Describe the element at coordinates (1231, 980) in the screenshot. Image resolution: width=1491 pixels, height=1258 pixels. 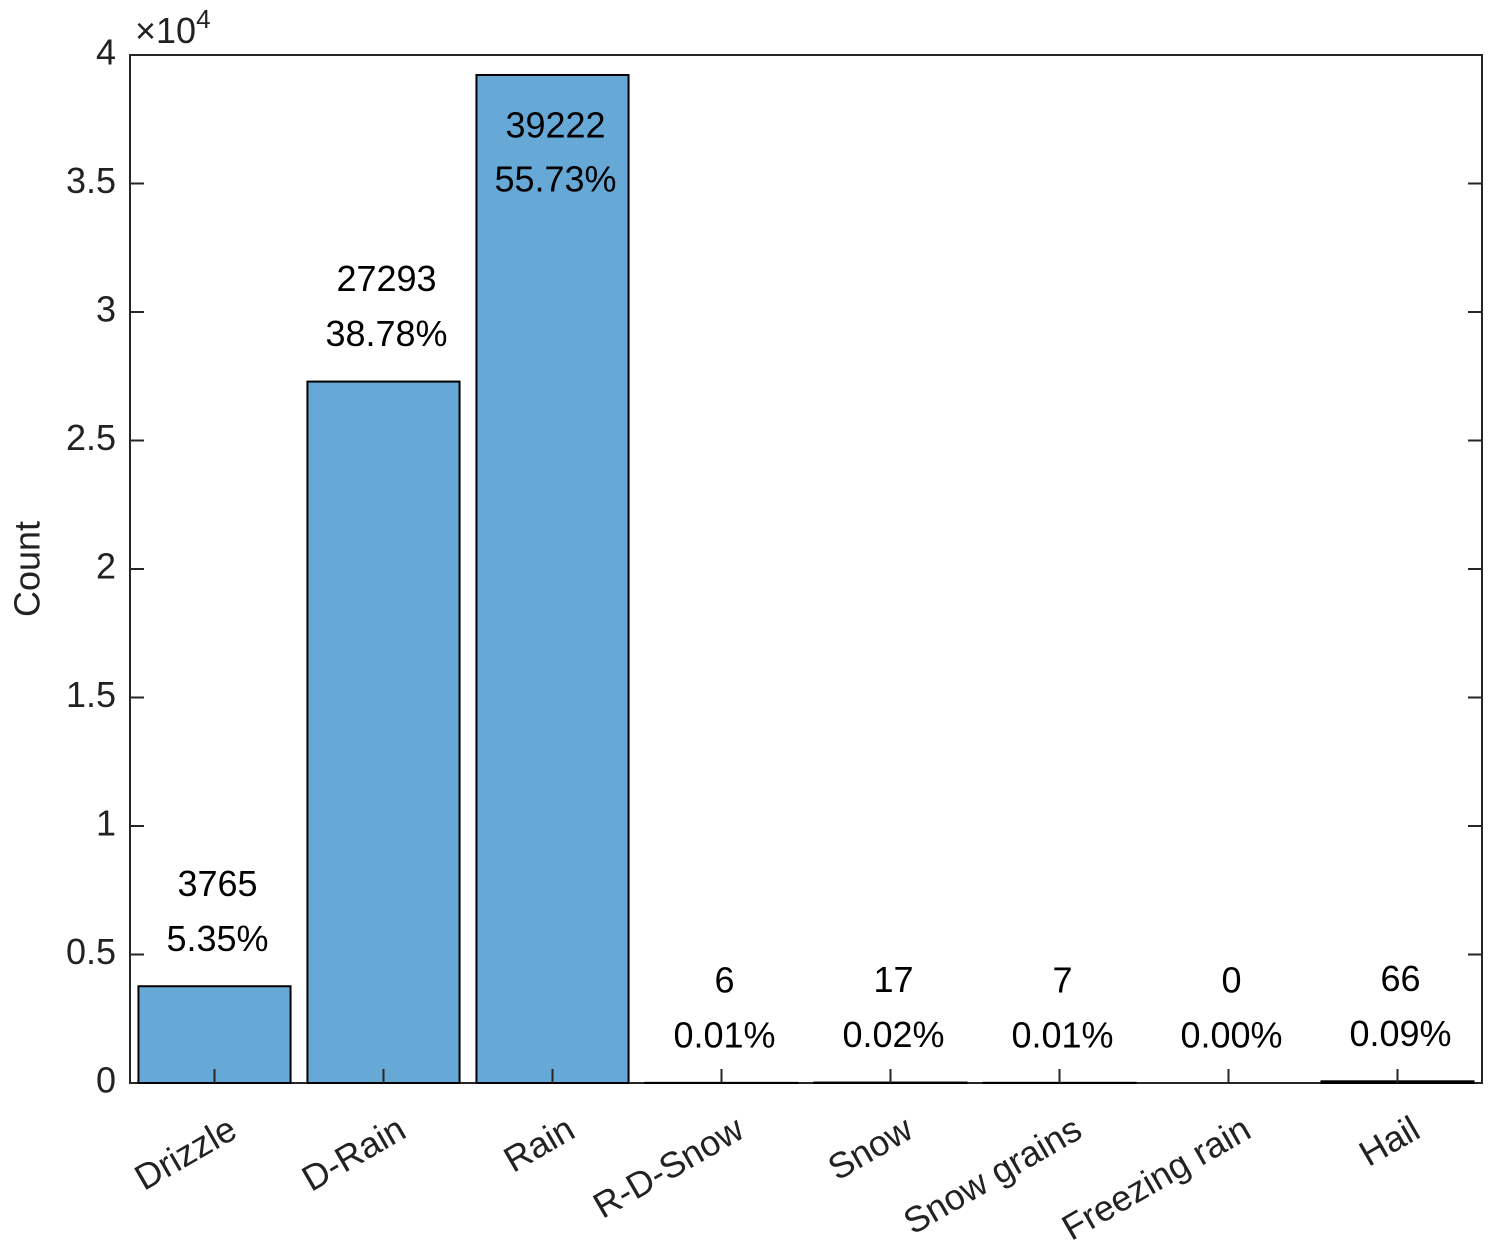
I see `count-label: 0` at that location.